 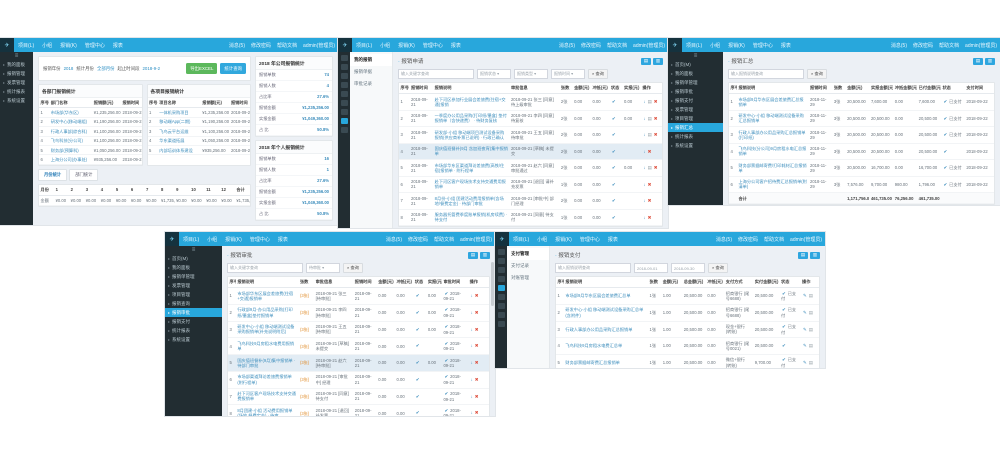 What do you see at coordinates (772, 184) in the screenshot?
I see `table-cell: 上海分公司客户招待费汇总报销单(附清单)` at bounding box center [772, 184].